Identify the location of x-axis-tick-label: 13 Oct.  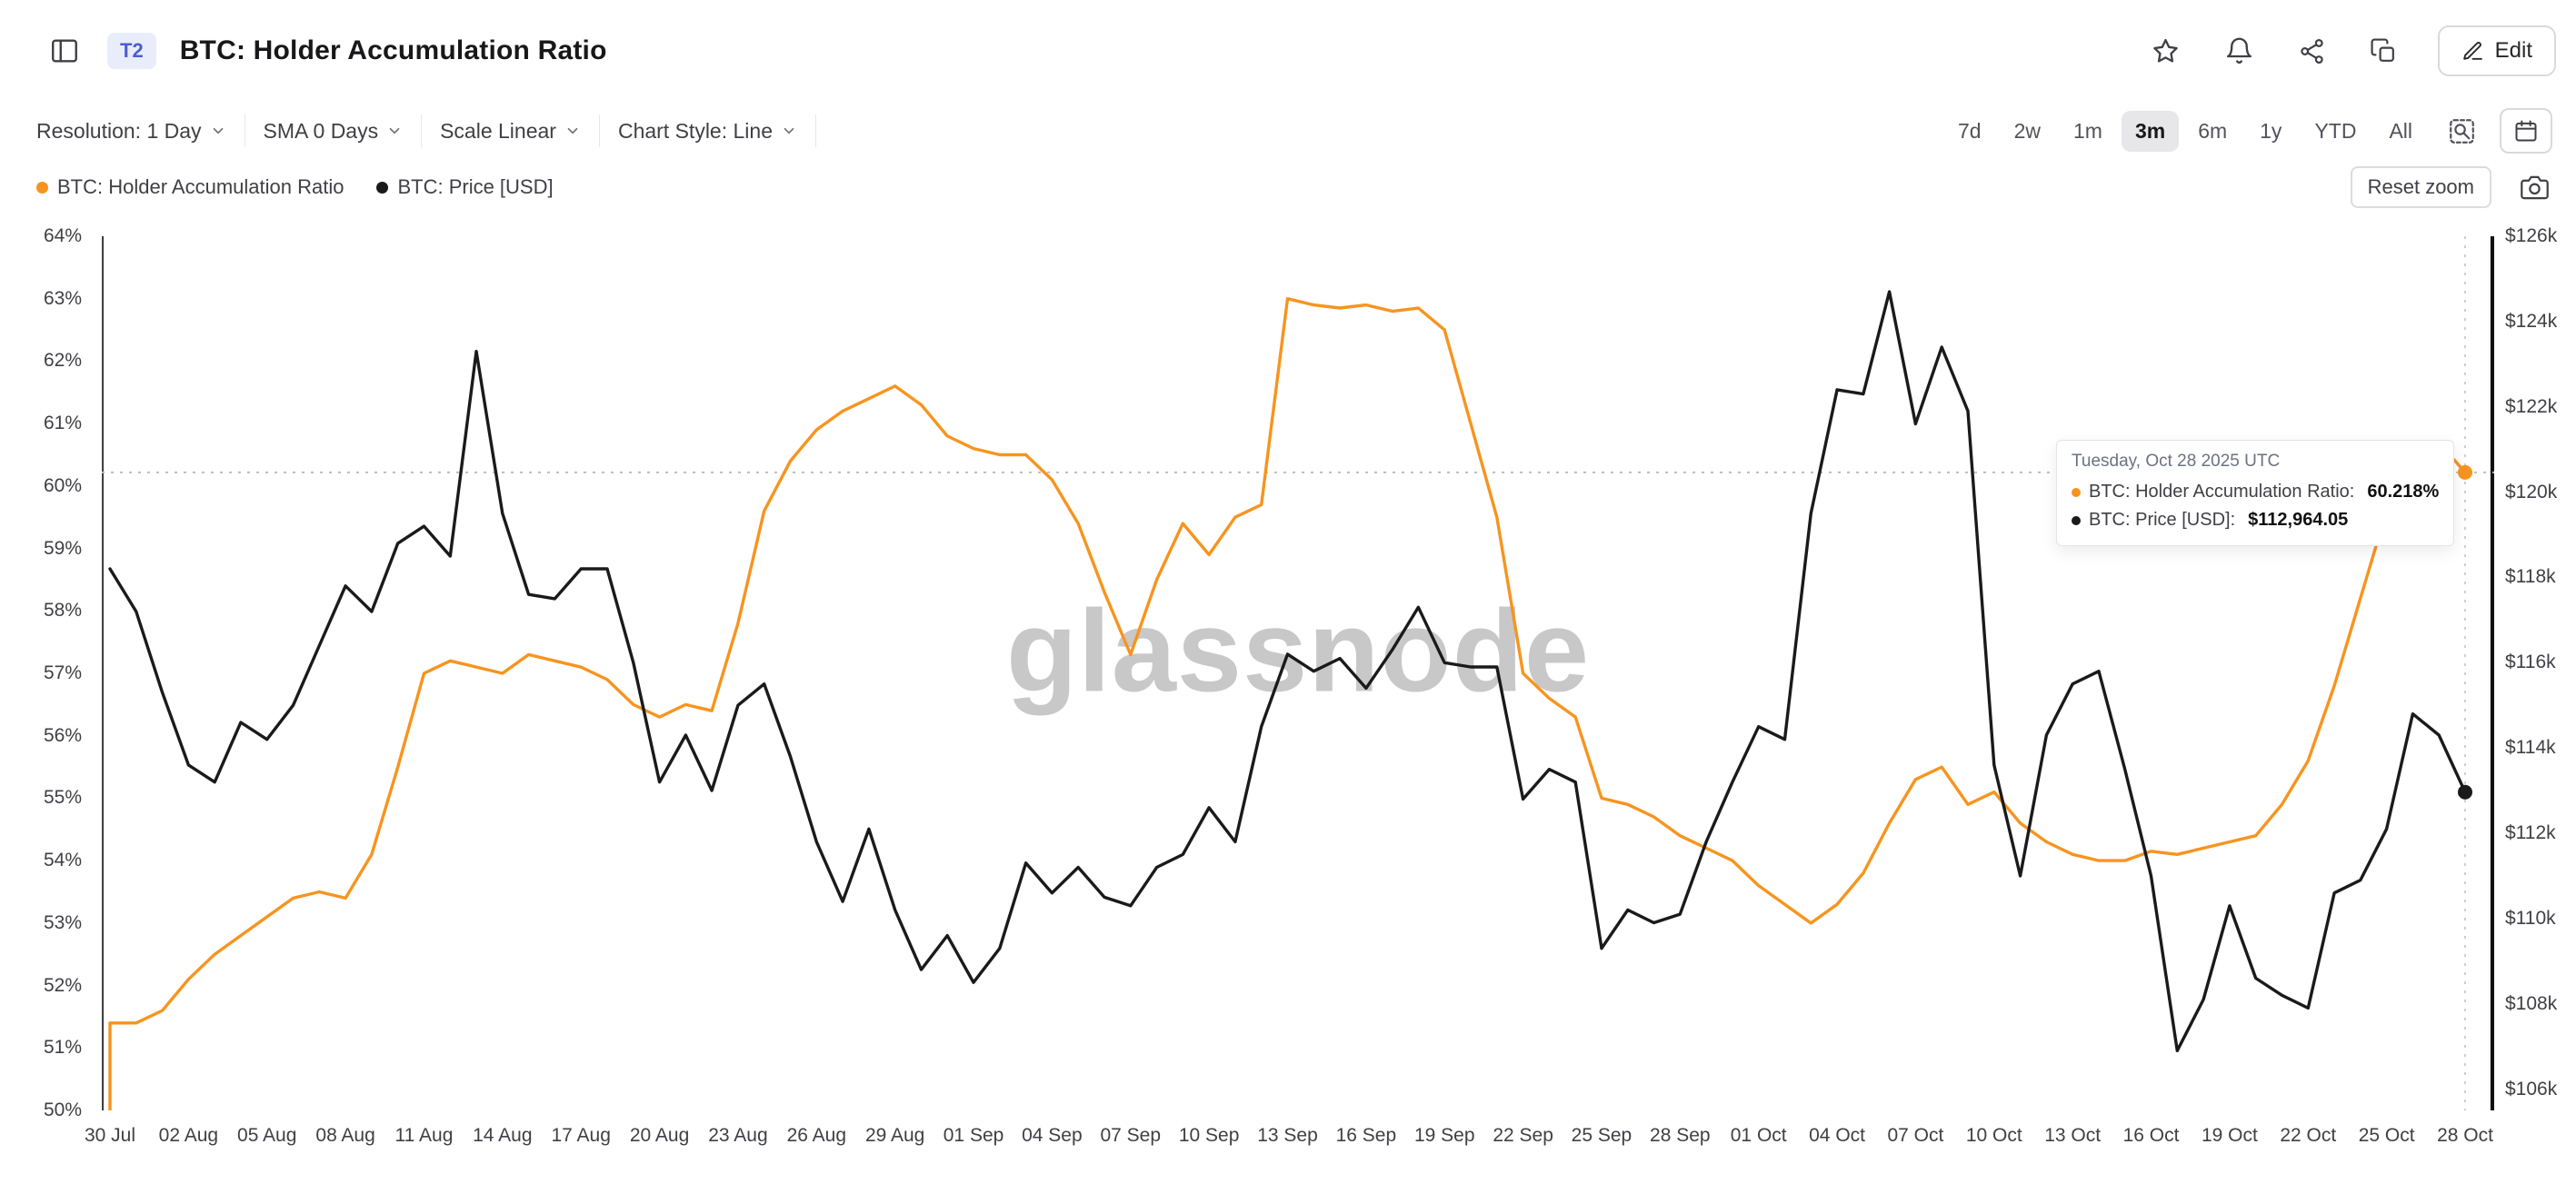
(2073, 1135).